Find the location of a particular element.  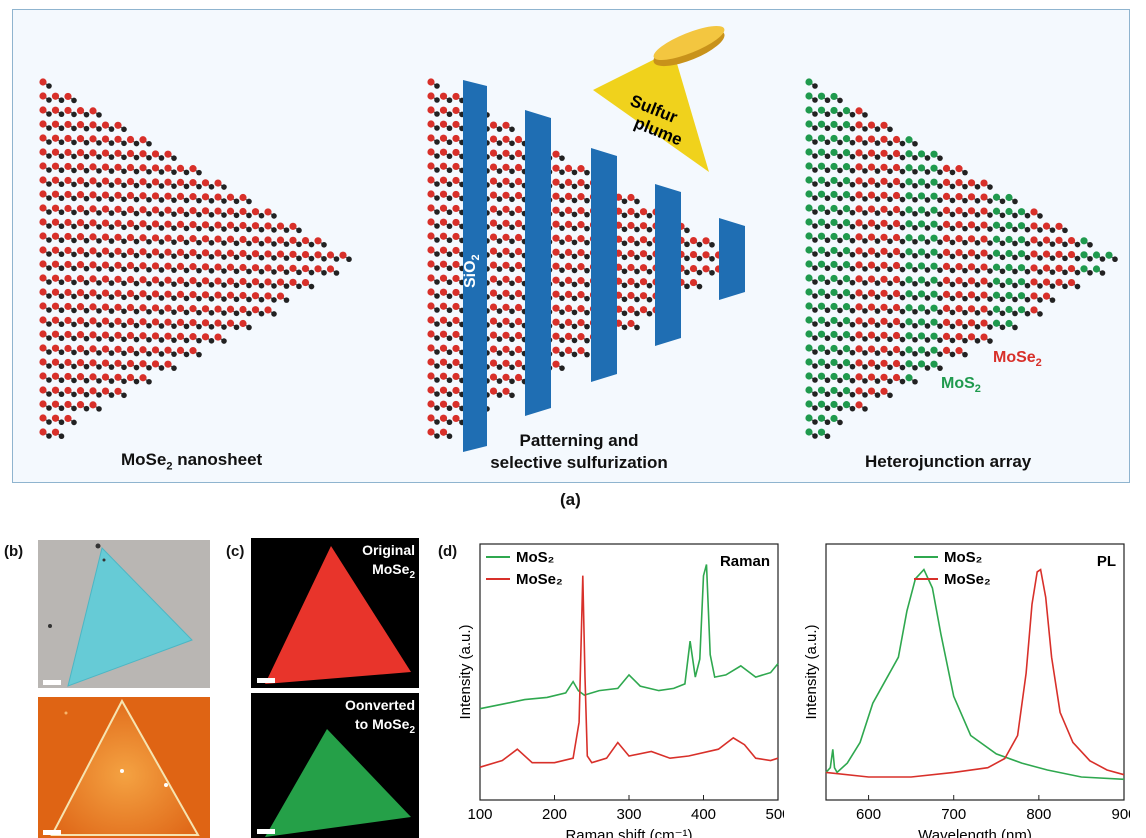

x-tick-label: 400 is located at coordinates (703, 814).